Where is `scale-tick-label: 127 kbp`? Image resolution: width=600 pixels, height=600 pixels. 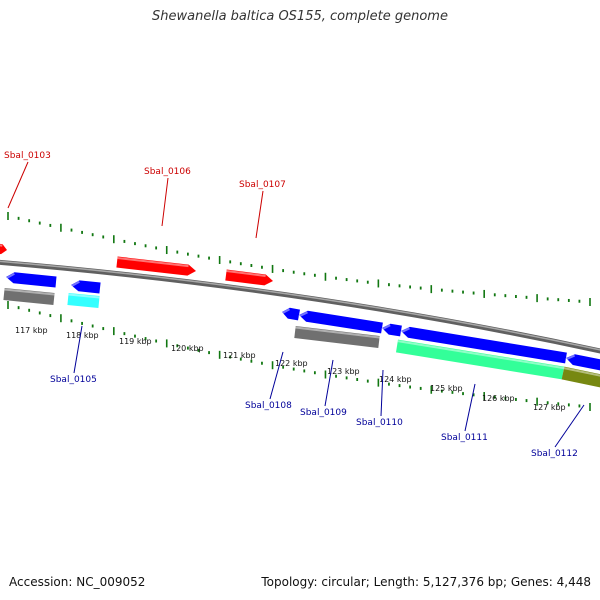 scale-tick-label: 127 kbp is located at coordinates (549, 407).